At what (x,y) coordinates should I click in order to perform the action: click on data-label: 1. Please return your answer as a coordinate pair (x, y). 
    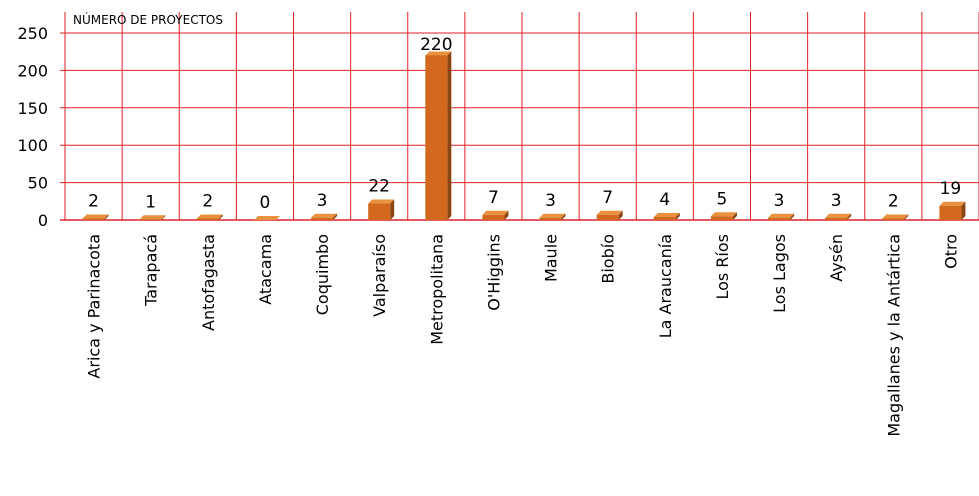
    Looking at the image, I should click on (150, 202).